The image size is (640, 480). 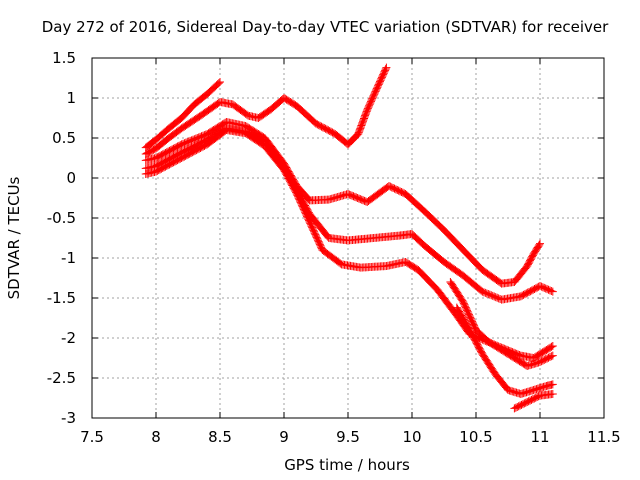 What do you see at coordinates (92, 437) in the screenshot?
I see `x-tick-label: 7.5` at bounding box center [92, 437].